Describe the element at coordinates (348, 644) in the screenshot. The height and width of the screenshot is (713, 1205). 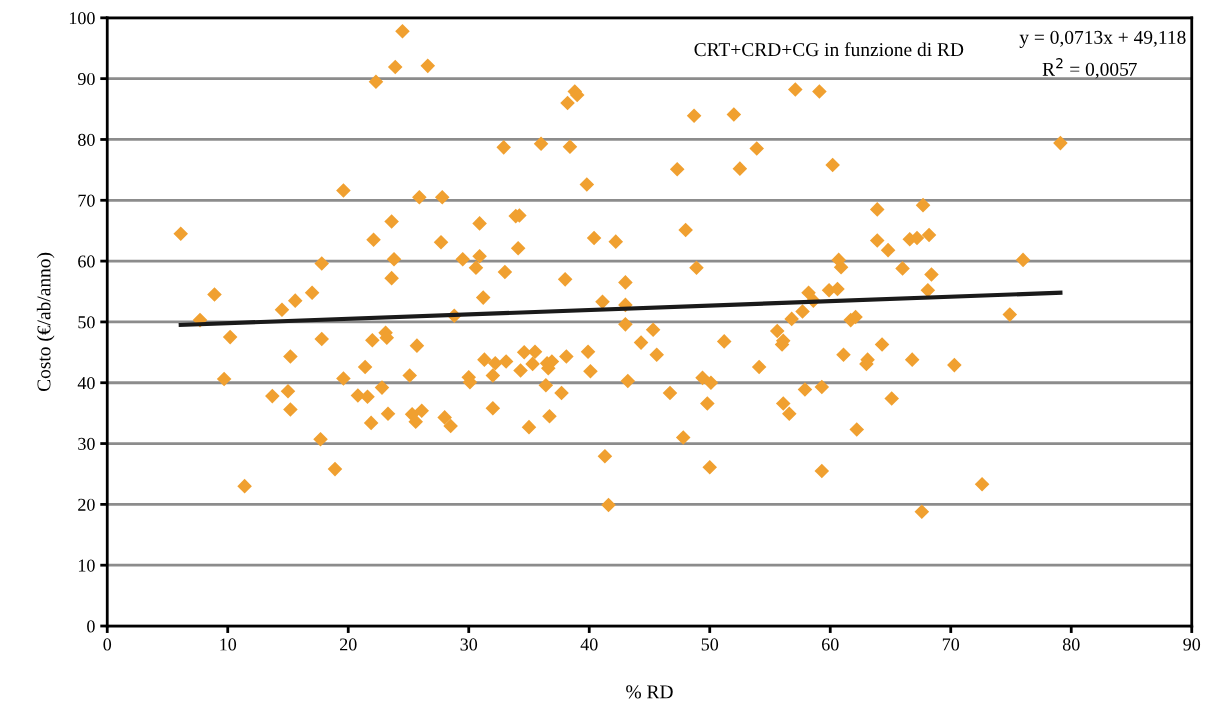
I see `x-tick-label: 20` at that location.